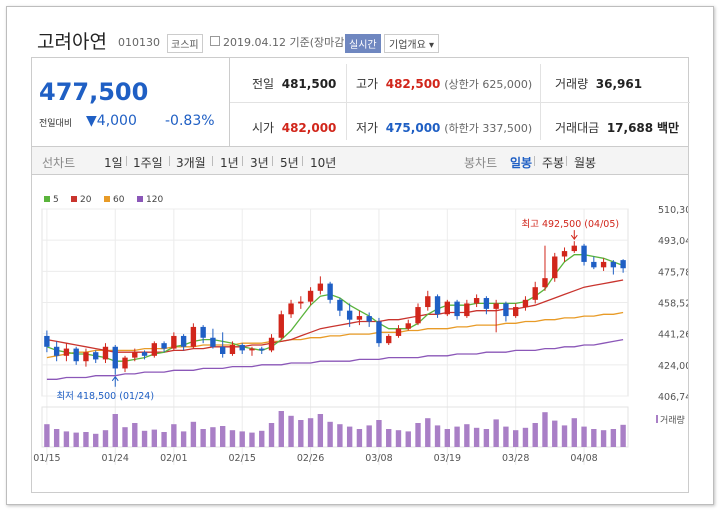 The height and width of the screenshot is (511, 720). What do you see at coordinates (289, 163) in the screenshot?
I see `period-tab-5y: 5년` at bounding box center [289, 163].